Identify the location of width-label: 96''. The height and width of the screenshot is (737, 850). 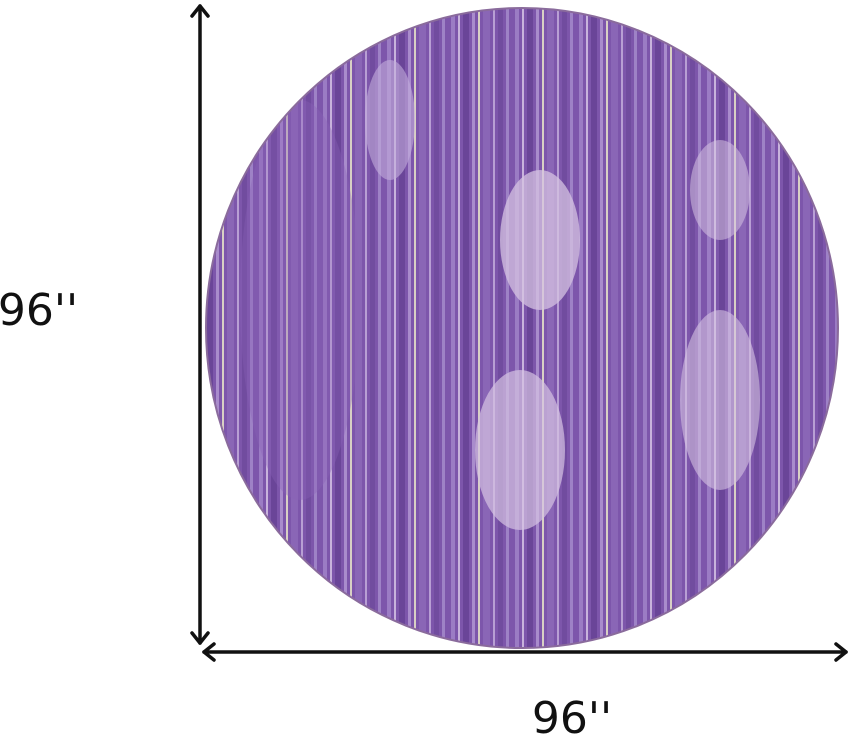
(572, 715).